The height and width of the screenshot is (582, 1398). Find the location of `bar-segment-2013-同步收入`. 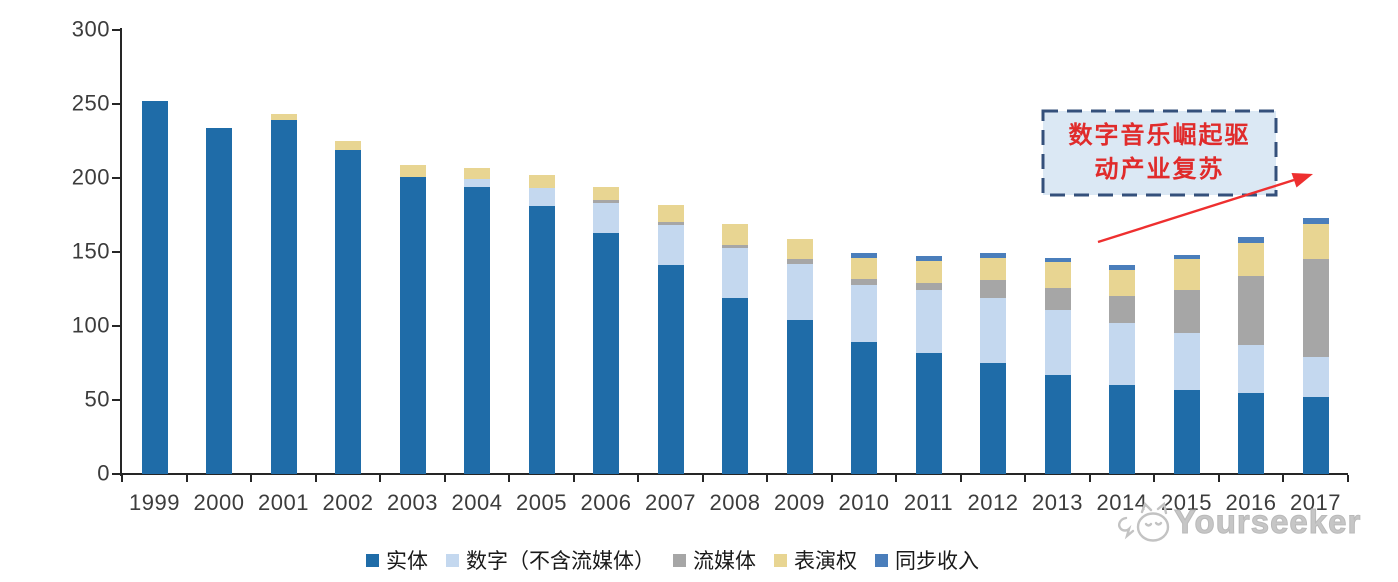

bar-segment-2013-同步收入 is located at coordinates (1057, 260).